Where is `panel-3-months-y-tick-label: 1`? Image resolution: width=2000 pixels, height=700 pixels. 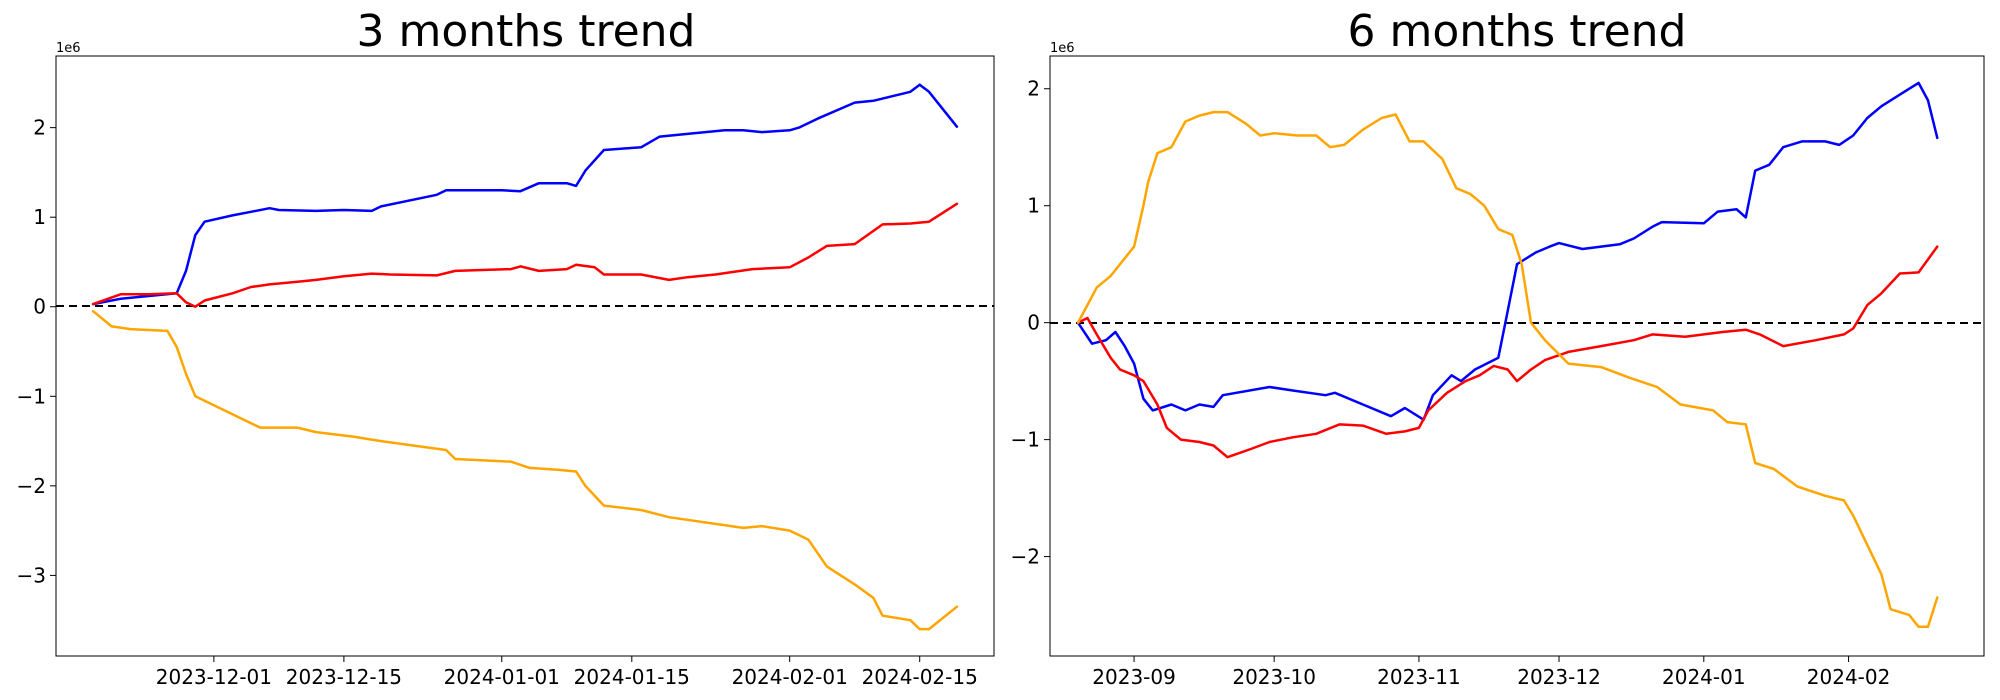 panel-3-months-y-tick-label: 1 is located at coordinates (39, 217).